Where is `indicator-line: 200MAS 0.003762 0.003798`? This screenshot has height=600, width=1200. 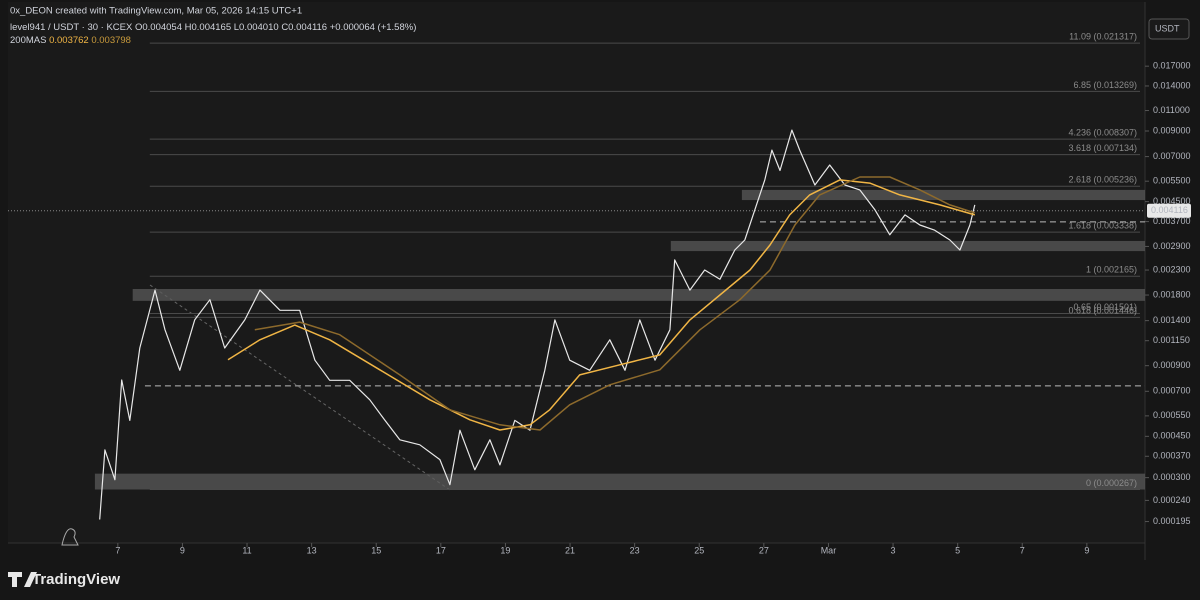
indicator-line: 200MAS 0.003762 0.003798 is located at coordinates (70, 40).